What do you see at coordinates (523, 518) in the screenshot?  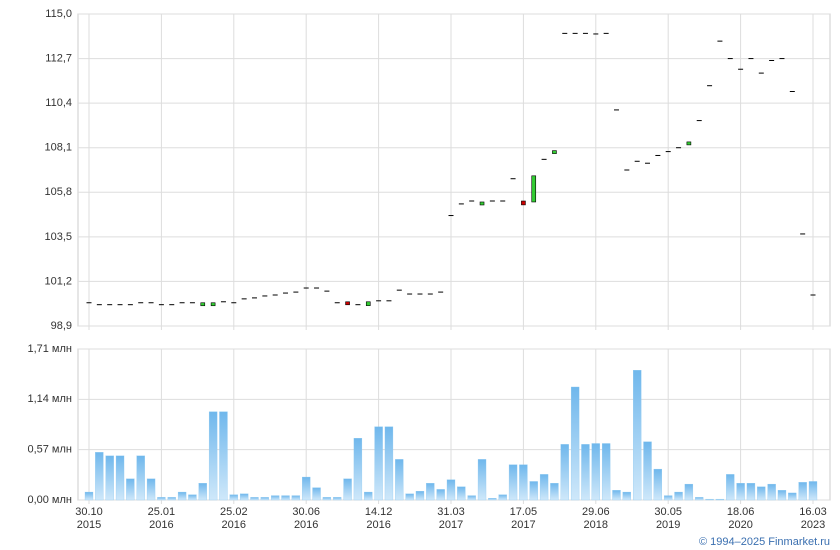 I see `x-tick-label: 17.05 2017` at bounding box center [523, 518].